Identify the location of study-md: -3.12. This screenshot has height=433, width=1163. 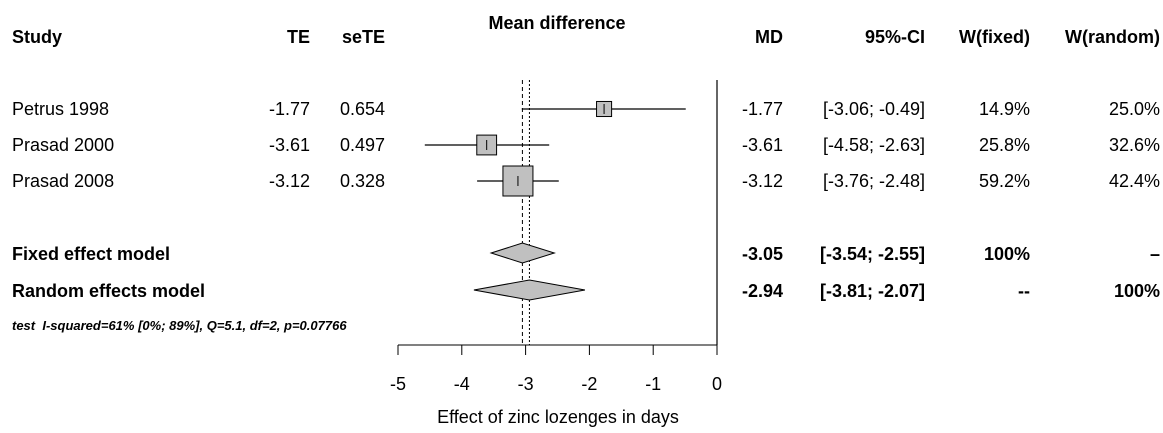
(762, 181).